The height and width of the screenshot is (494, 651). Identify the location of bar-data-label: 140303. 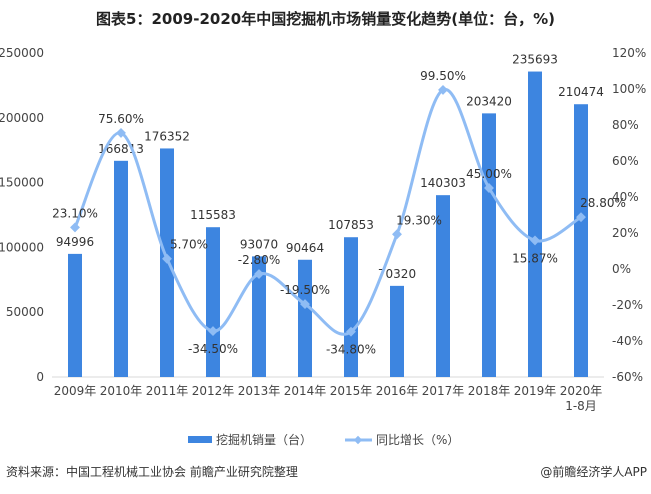
(443, 183).